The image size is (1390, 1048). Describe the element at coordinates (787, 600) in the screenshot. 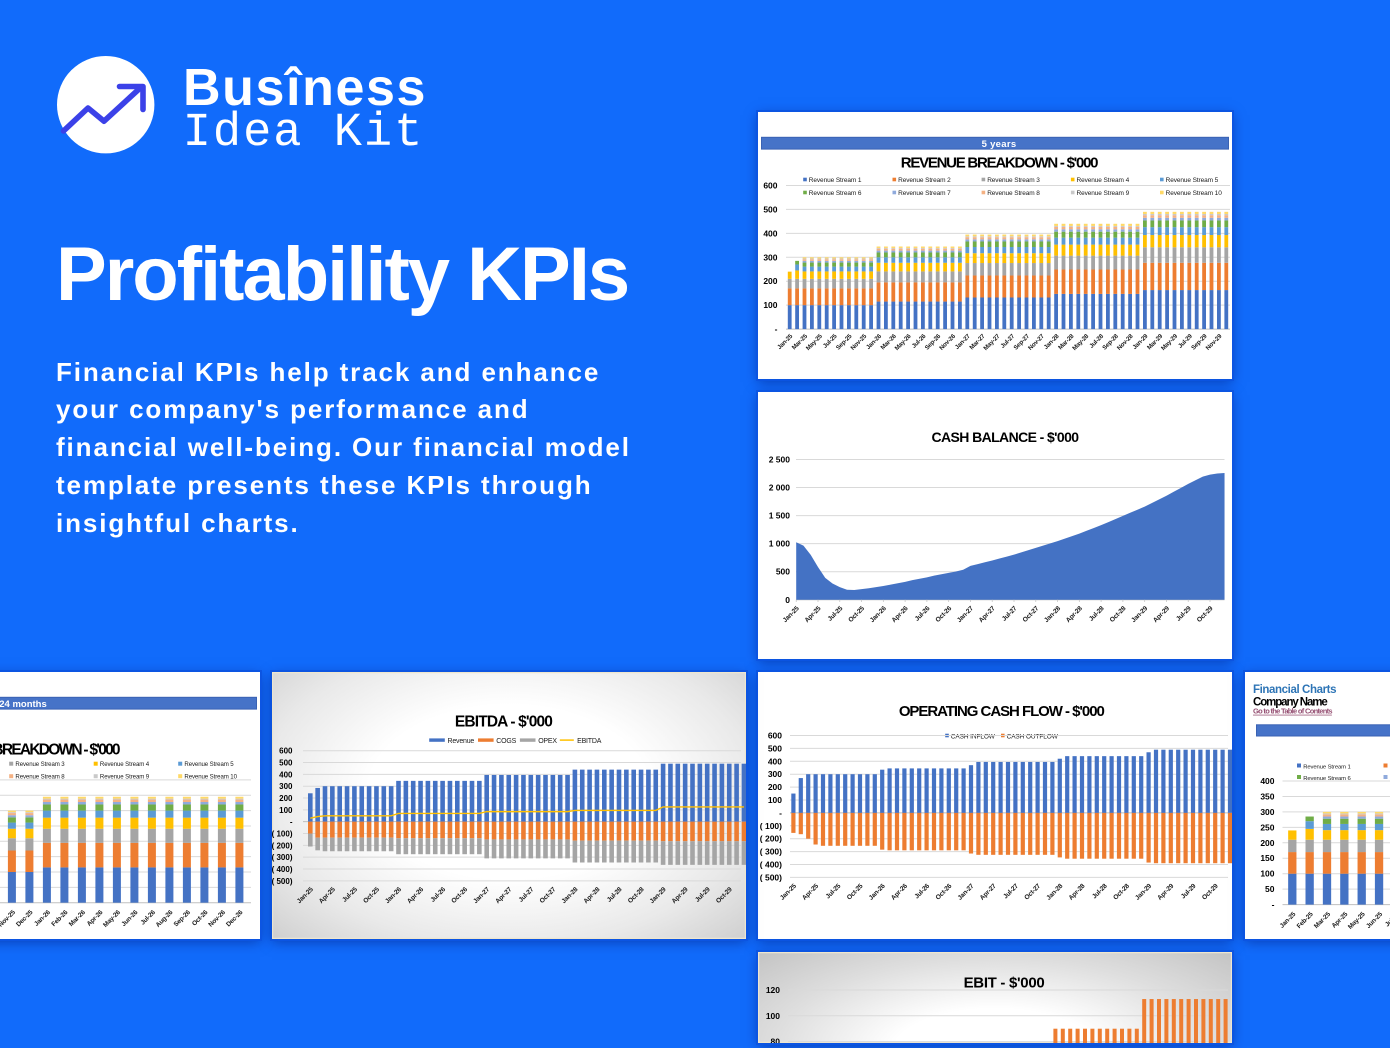

I see `svg-text: 0` at that location.